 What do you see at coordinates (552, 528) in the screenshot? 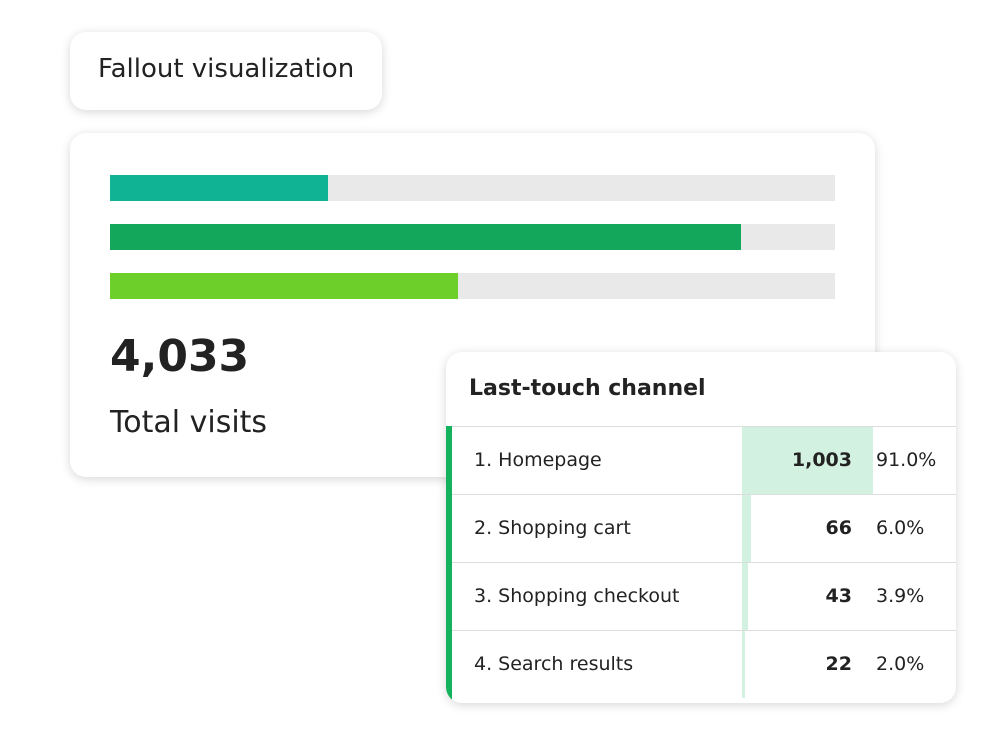
I see `row-label: 2. Shopping cart` at bounding box center [552, 528].